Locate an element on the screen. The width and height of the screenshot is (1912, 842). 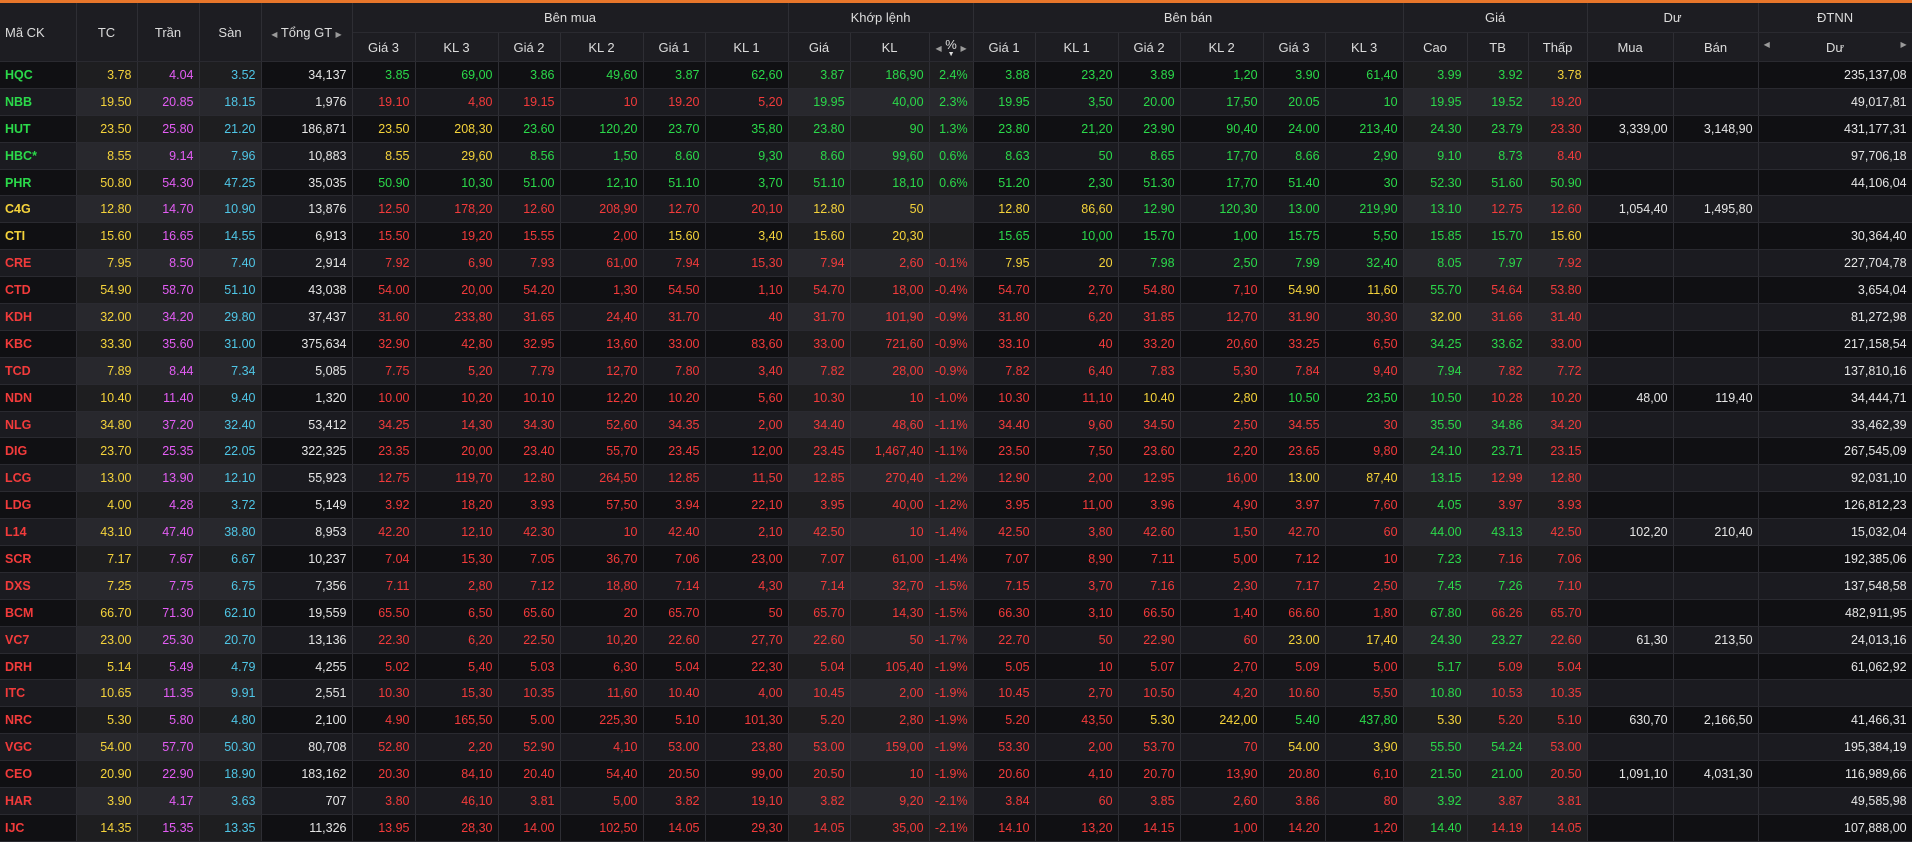
cell-symbol: BCM is located at coordinates (38, 613).